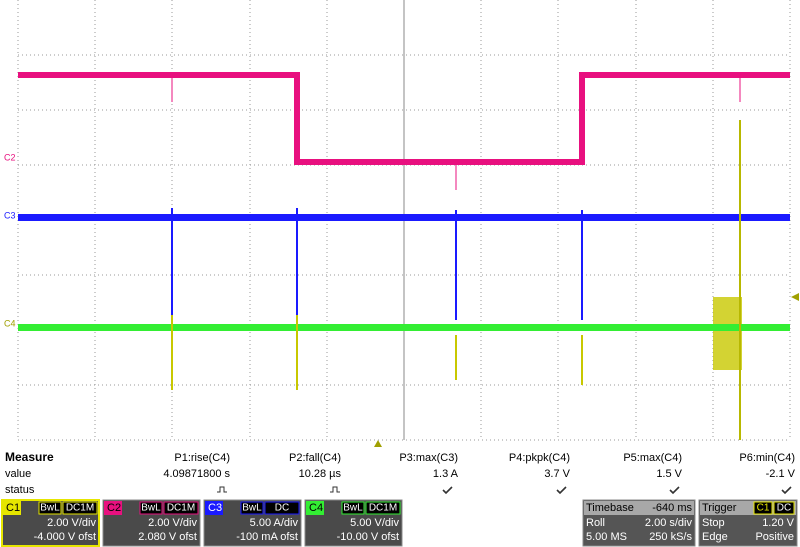 Image resolution: width=800 pixels, height=547 pixels. I want to click on channel-name: C1, so click(13, 508).